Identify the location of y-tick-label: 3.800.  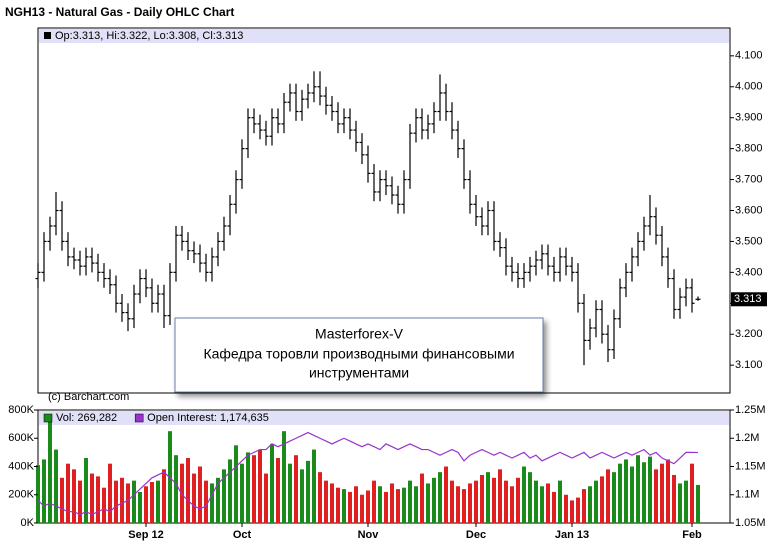
(749, 149).